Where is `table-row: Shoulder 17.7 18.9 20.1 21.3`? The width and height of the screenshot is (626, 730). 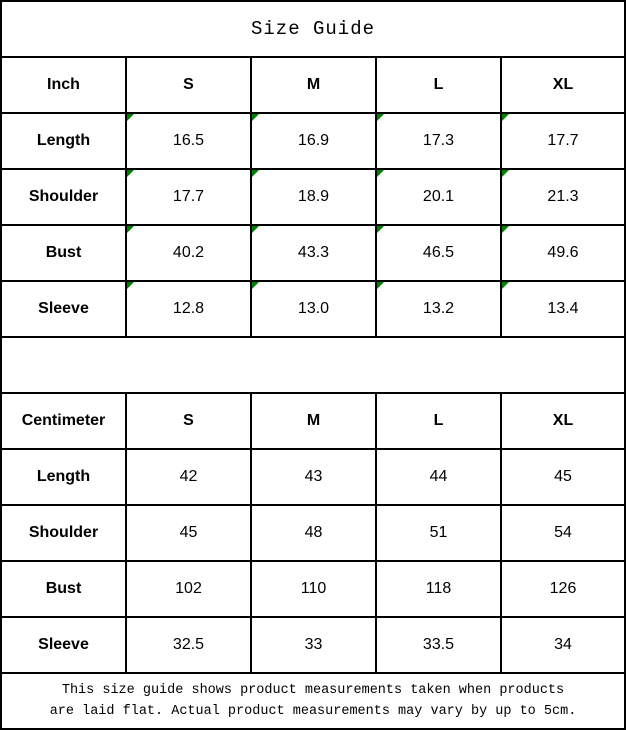 table-row: Shoulder 17.7 18.9 20.1 21.3 is located at coordinates (313, 196).